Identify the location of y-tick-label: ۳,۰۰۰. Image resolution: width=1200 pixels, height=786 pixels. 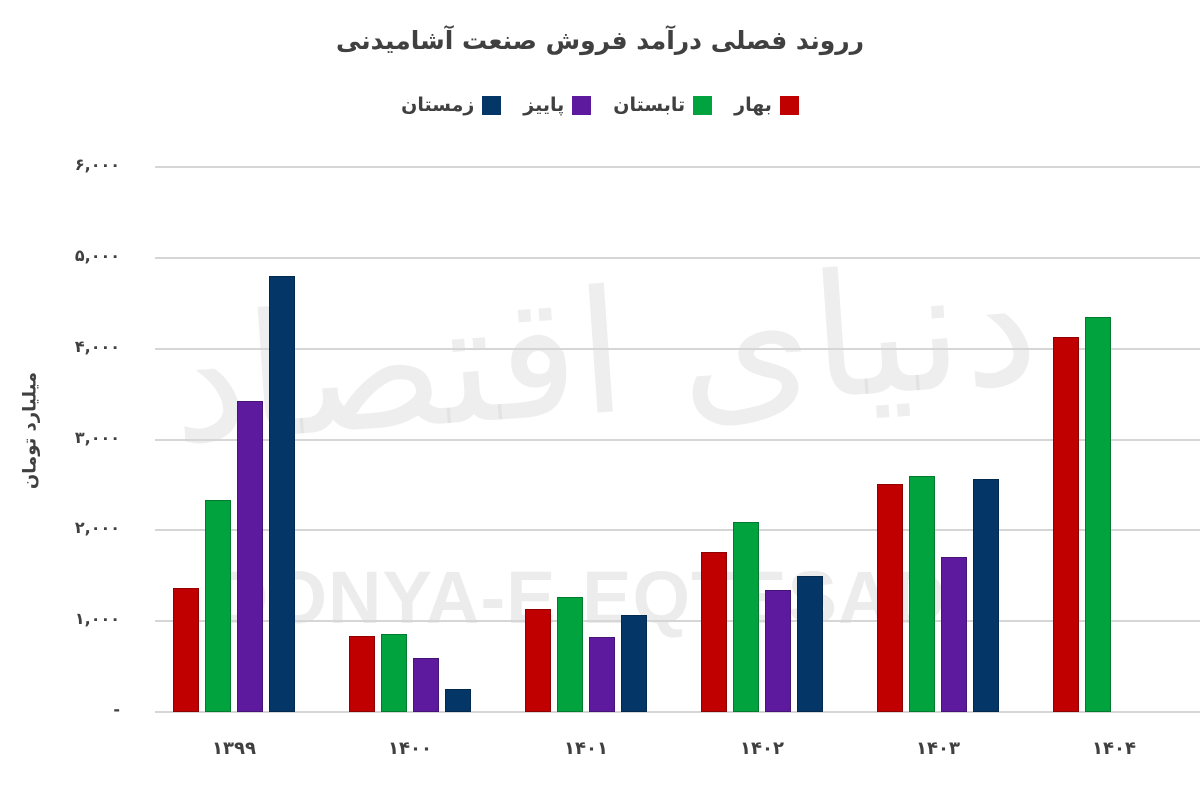
(97, 437).